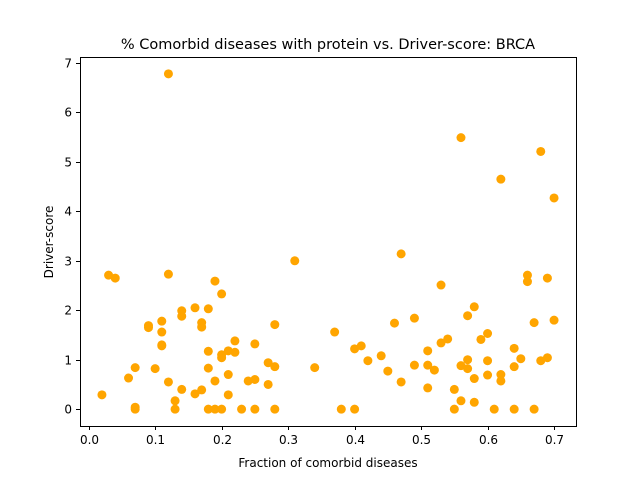  I want to click on x-tick-label: 0.4, so click(355, 440).